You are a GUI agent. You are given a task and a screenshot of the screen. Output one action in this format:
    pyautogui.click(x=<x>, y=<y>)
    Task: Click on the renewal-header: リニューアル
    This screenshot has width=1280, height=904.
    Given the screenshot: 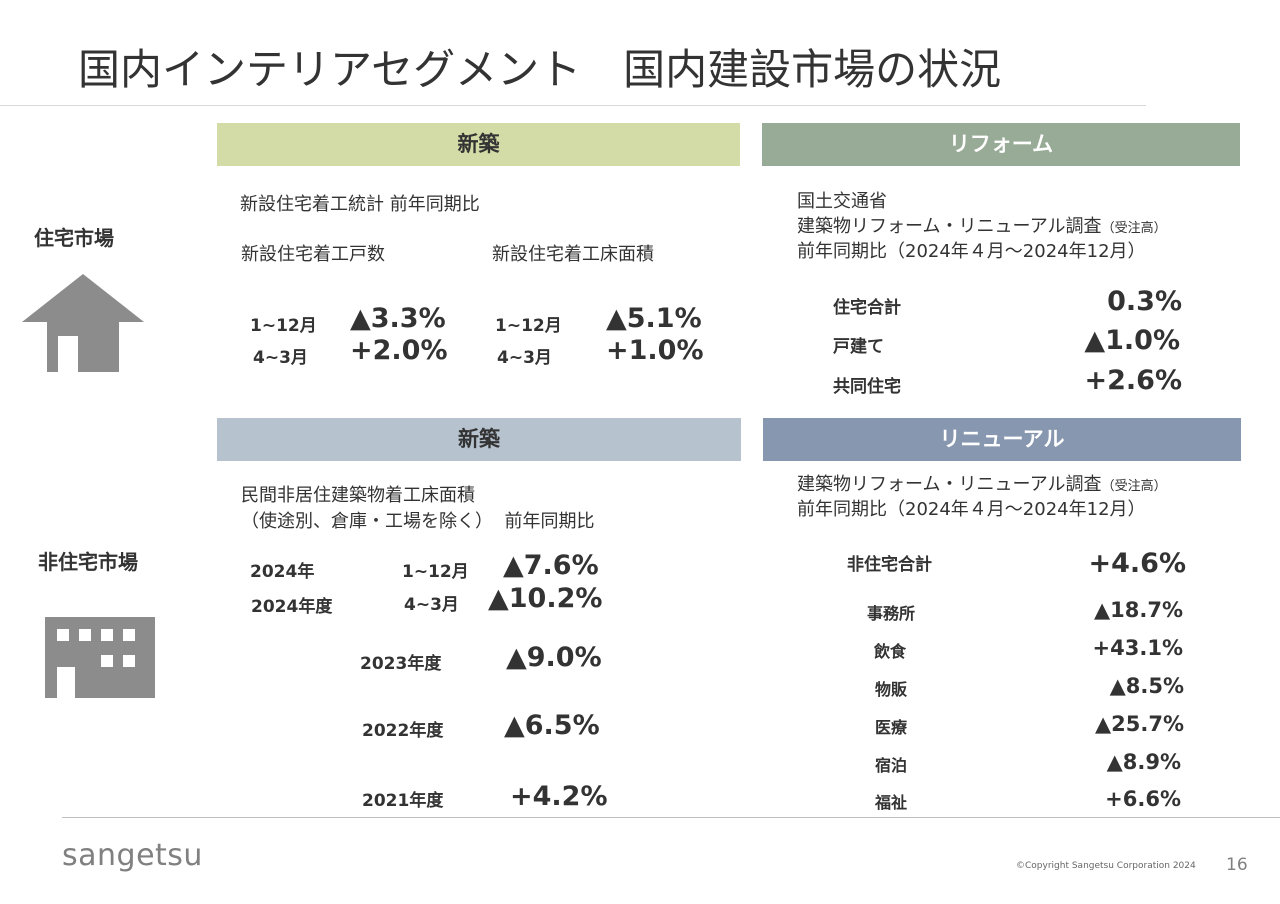 What is the action you would take?
    pyautogui.click(x=1002, y=439)
    